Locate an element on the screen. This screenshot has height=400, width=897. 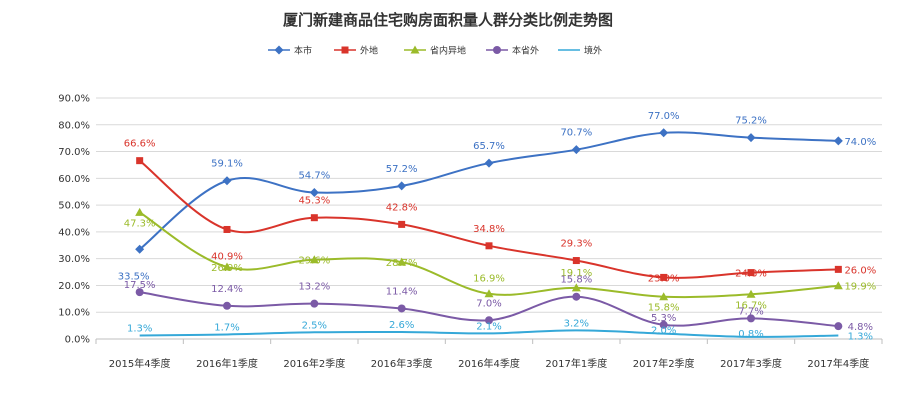
data-label: 26.0% is located at coordinates (860, 270).